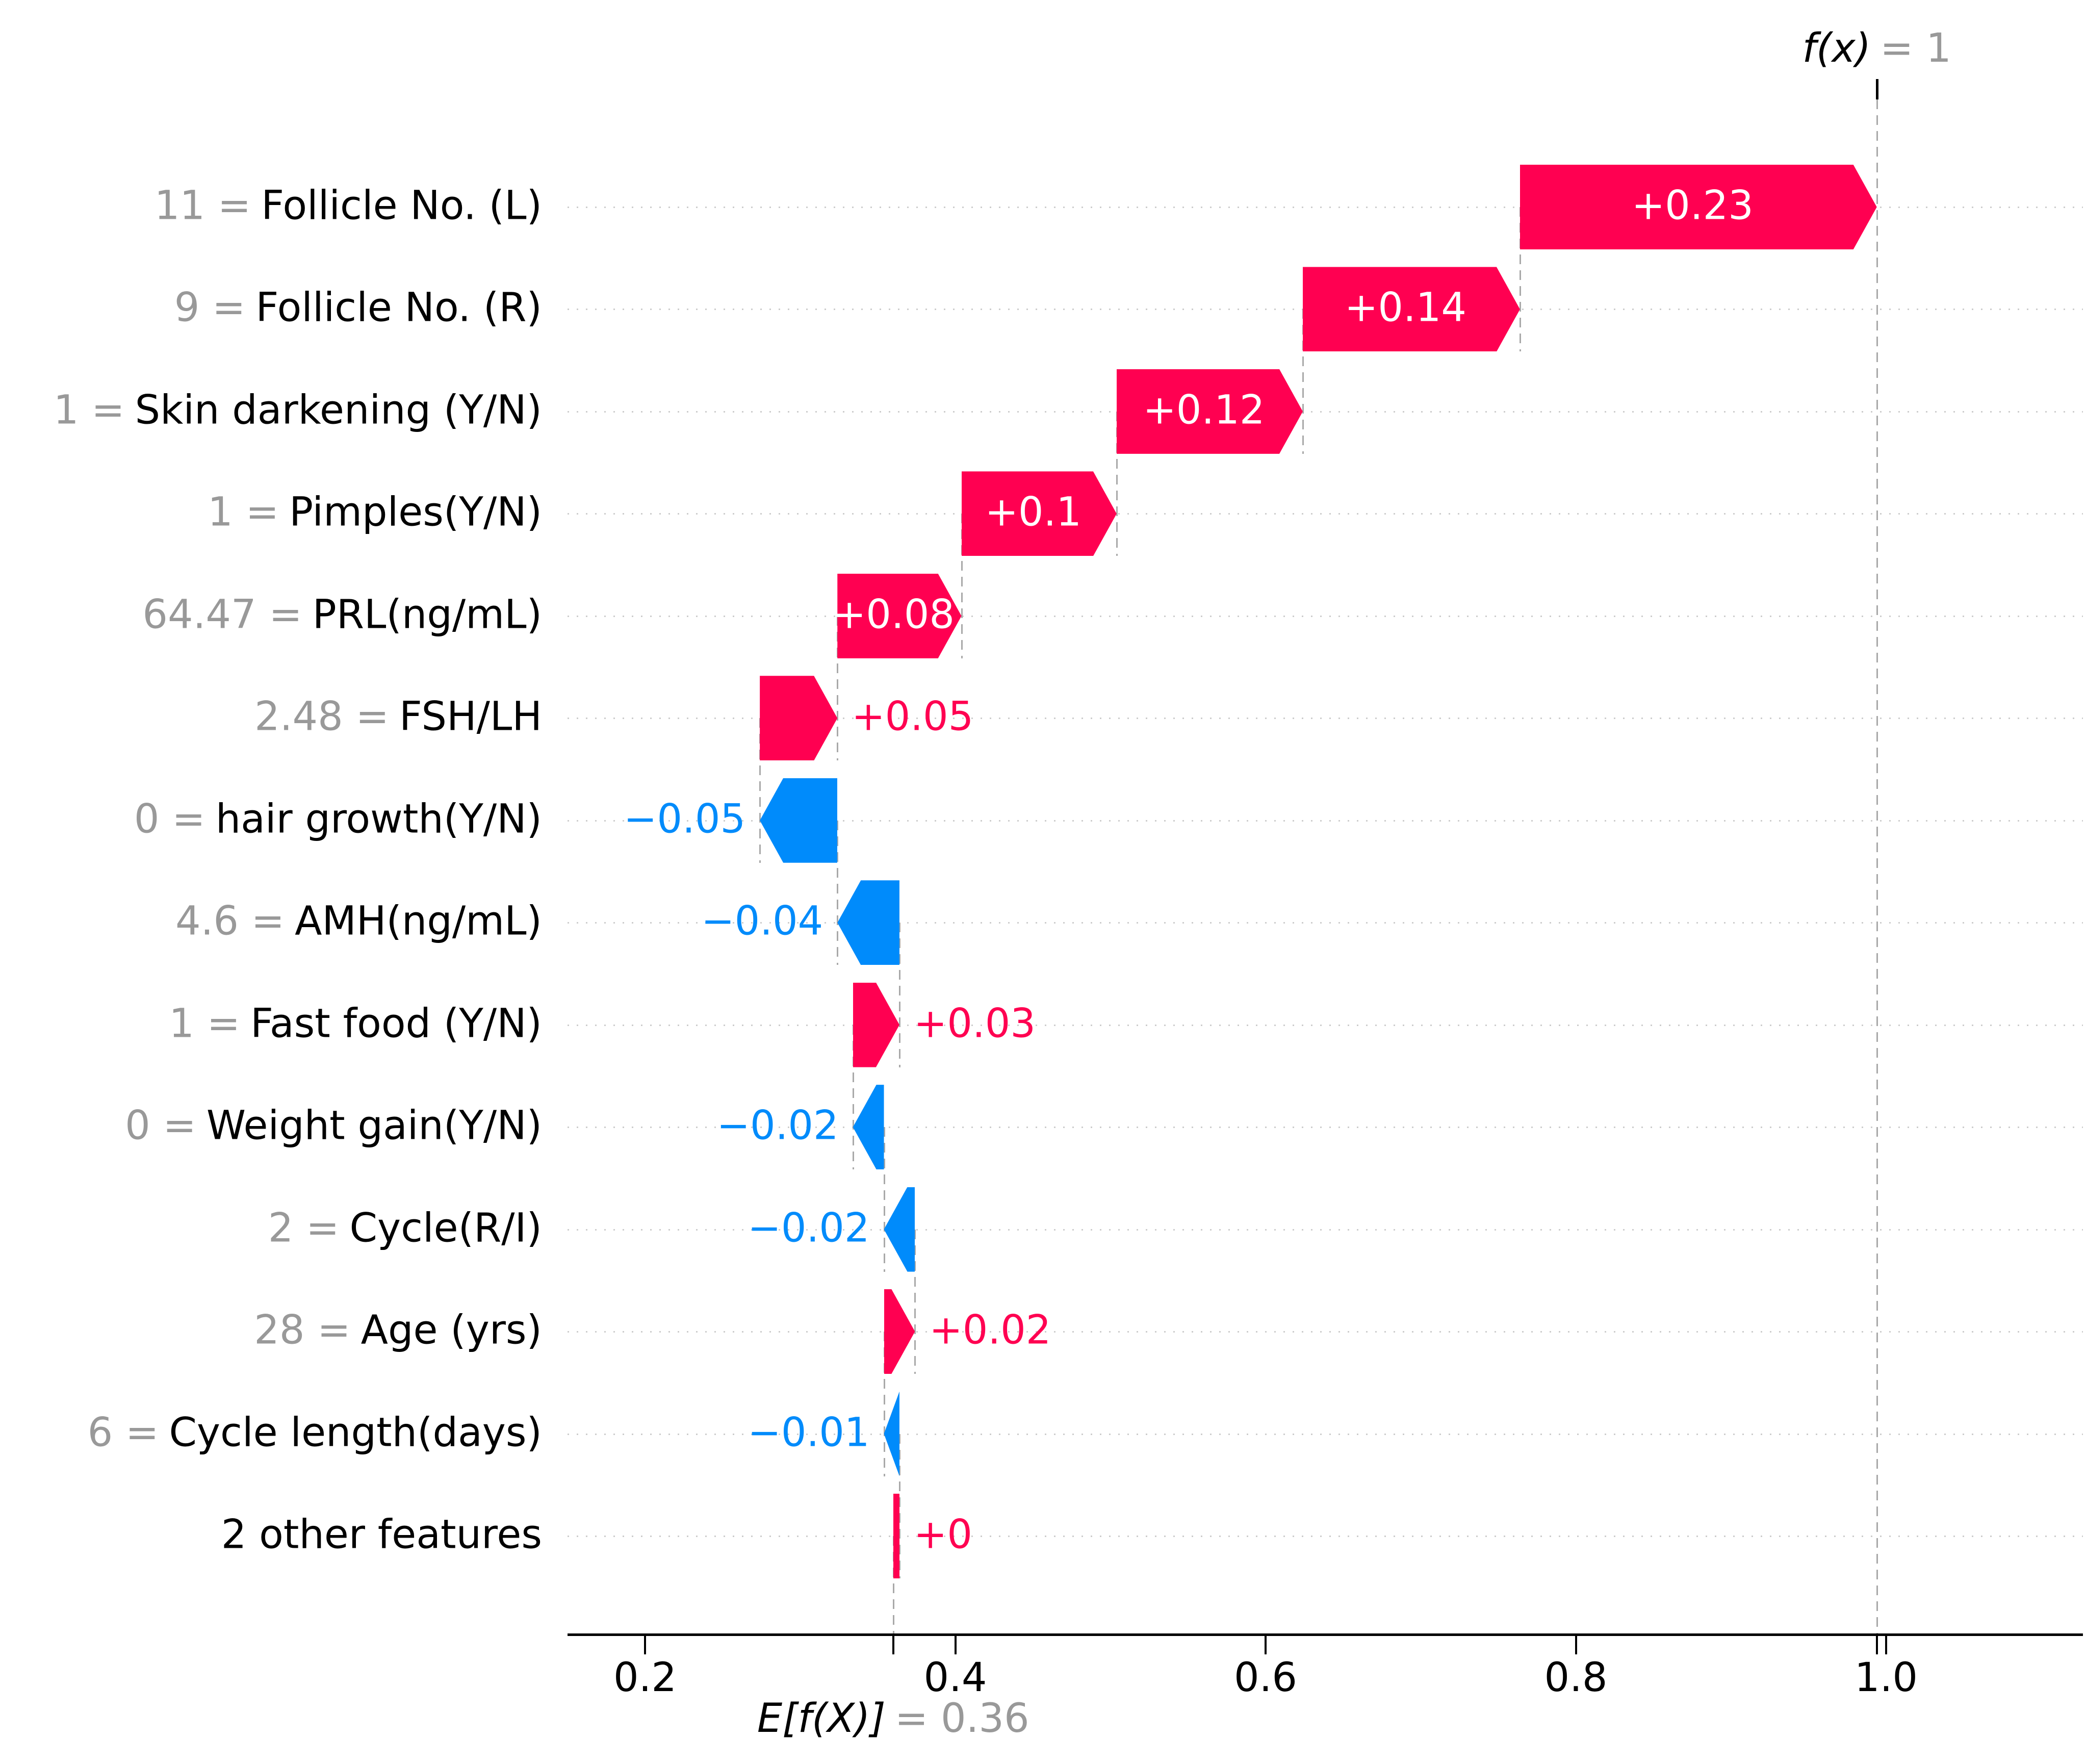 This screenshot has height=1764, width=2086. Describe the element at coordinates (202, 206) in the screenshot. I see `feature-value-prefix: 11 =` at that location.